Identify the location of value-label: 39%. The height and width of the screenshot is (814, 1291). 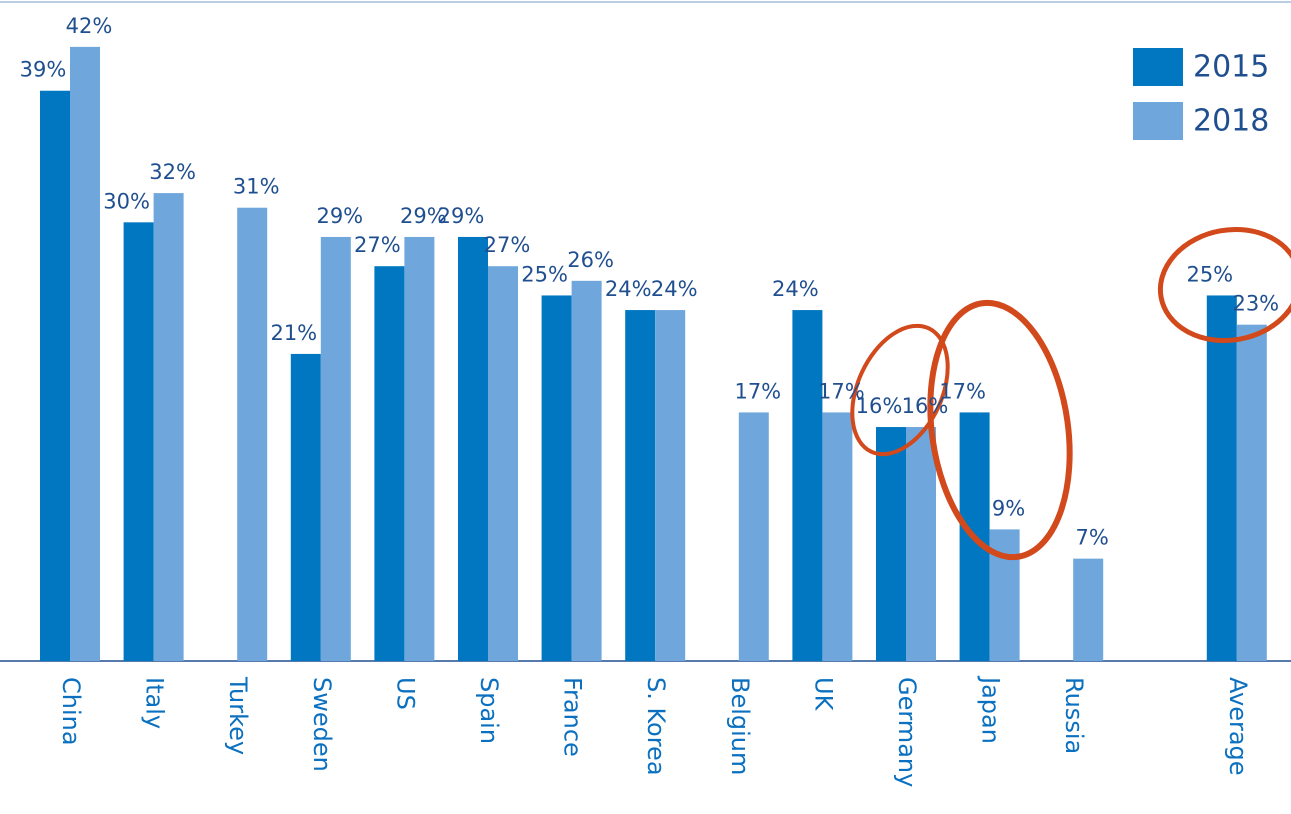
(43, 70).